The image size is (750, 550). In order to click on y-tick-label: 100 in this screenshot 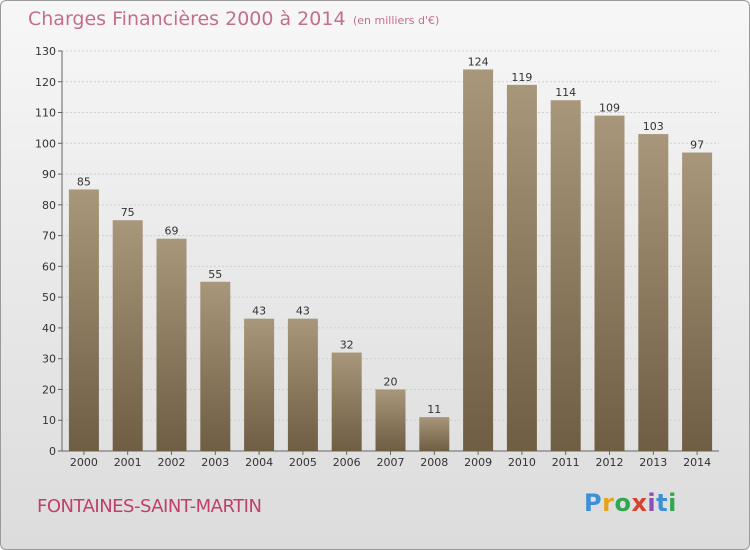, I will do `click(45, 143)`.